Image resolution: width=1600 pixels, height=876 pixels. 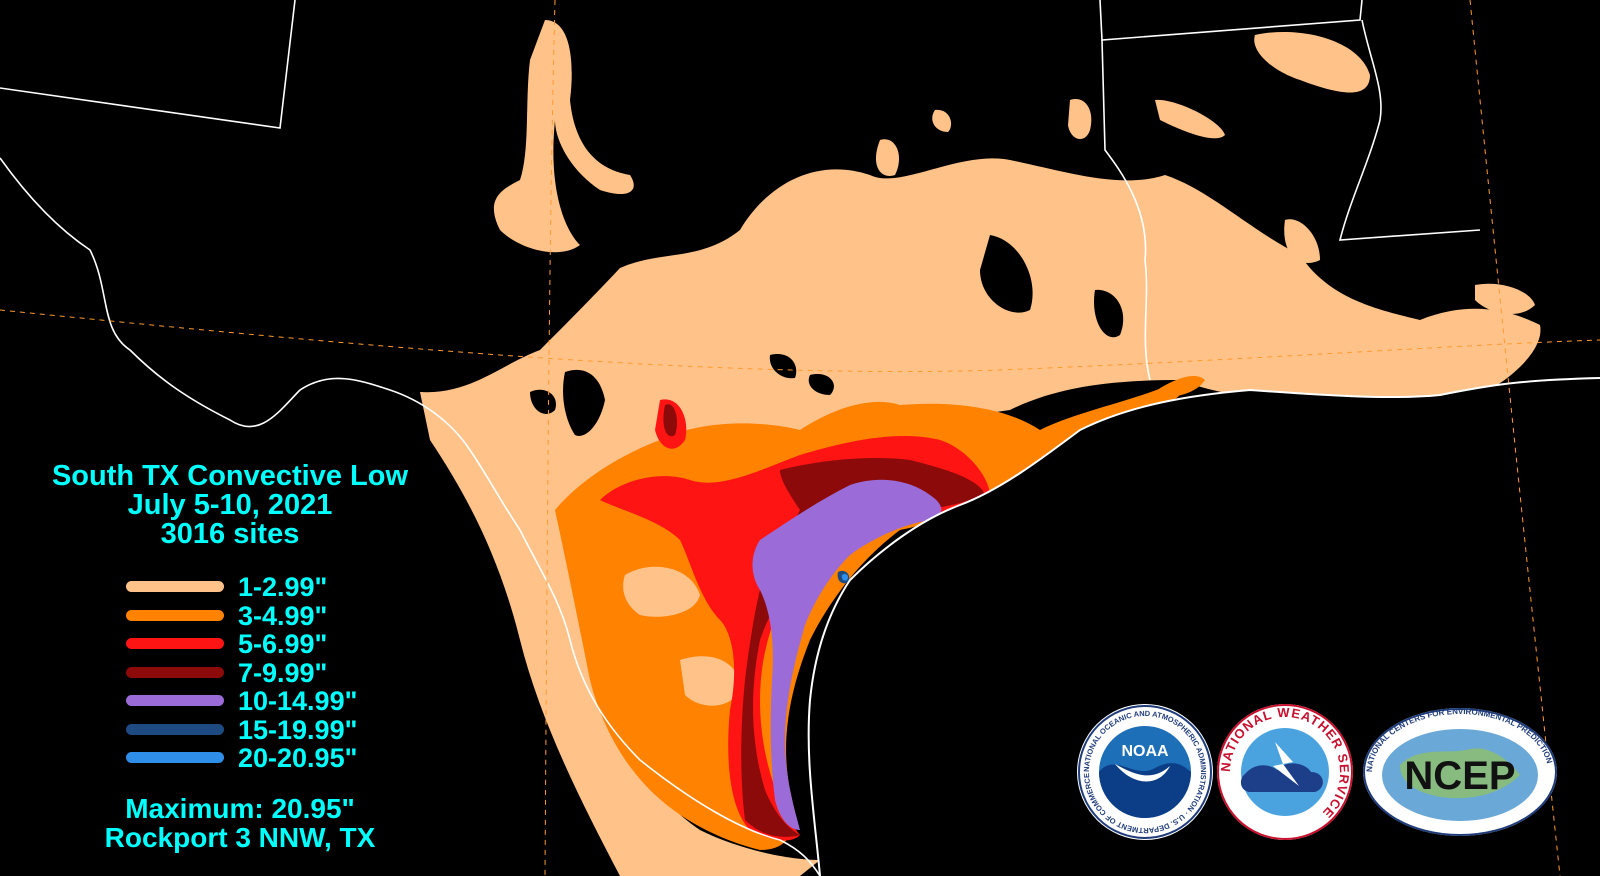 I want to click on event-dates: July 5-10, 2021, so click(x=230, y=505).